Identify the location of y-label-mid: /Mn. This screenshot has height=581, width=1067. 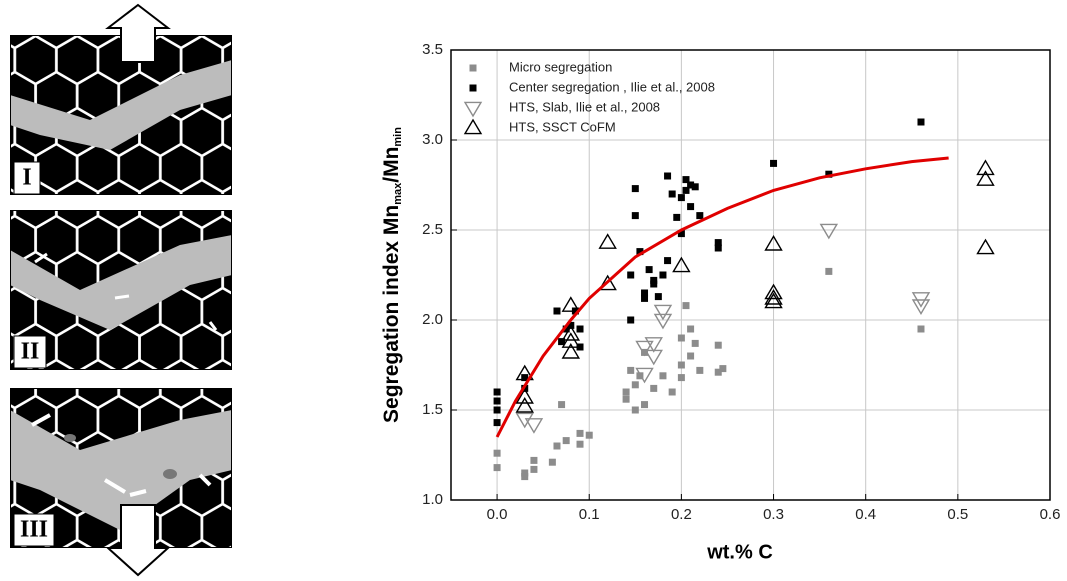
(391, 165).